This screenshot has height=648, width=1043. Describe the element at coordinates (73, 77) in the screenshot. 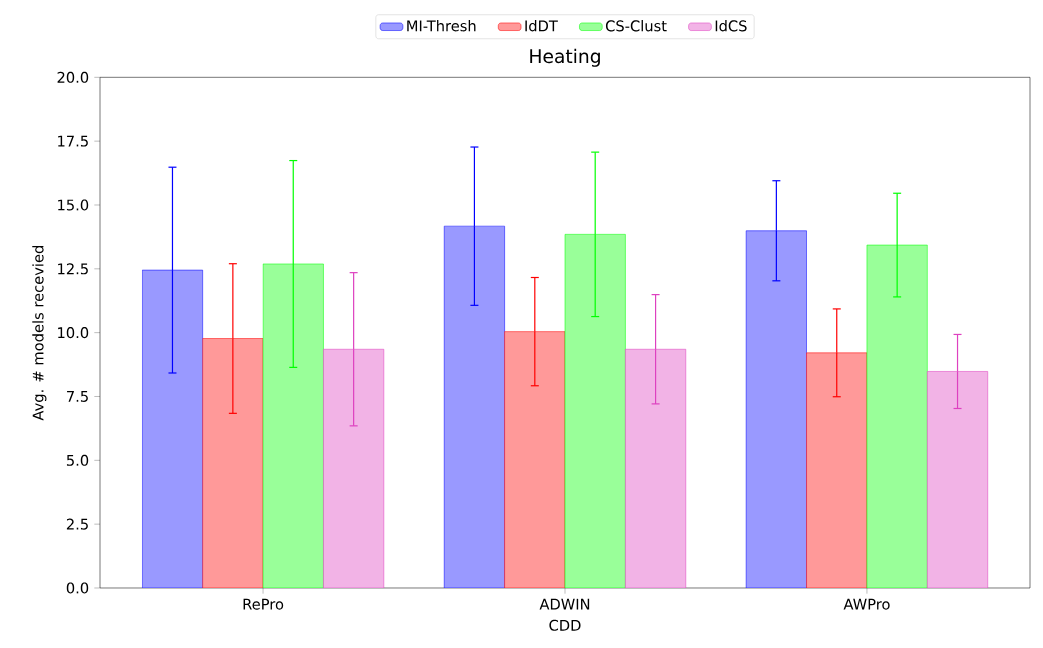

I see `y-tick-label: 20.0` at that location.